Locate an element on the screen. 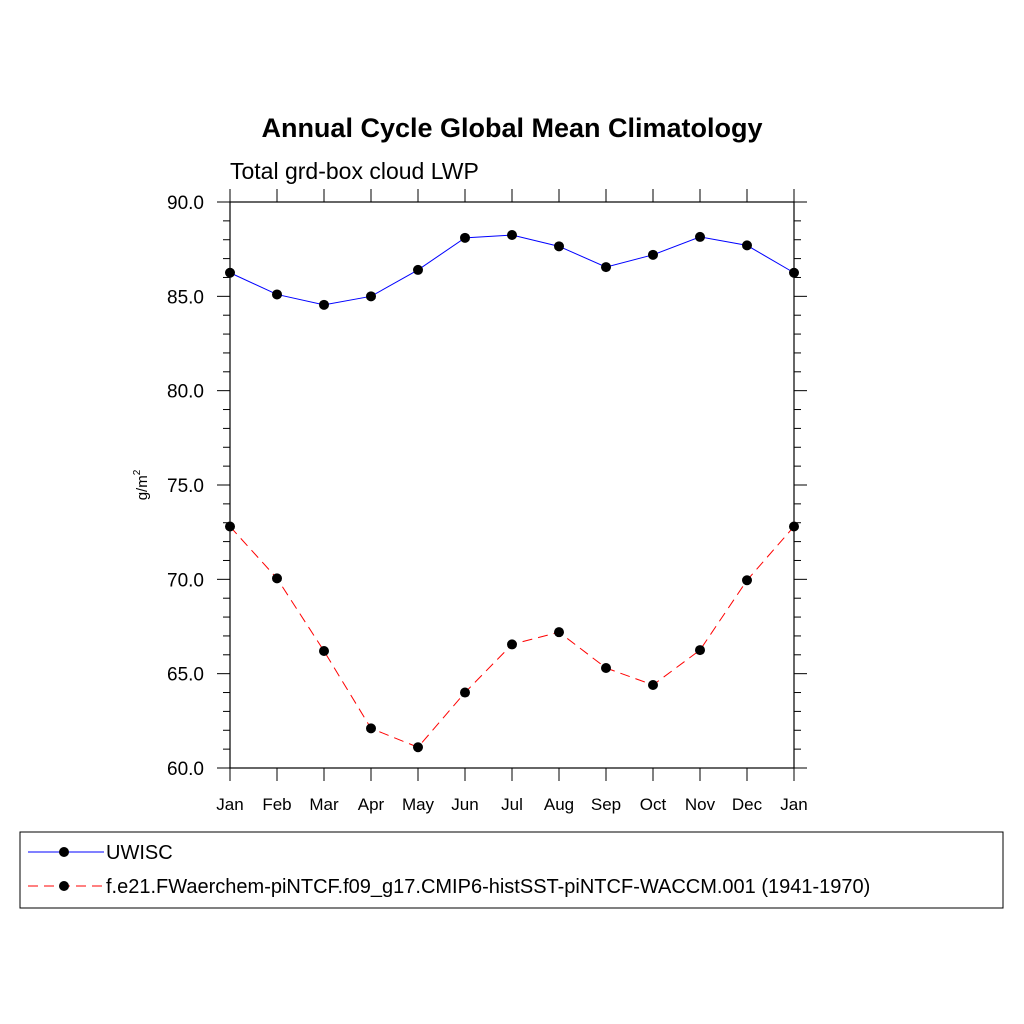 Image resolution: width=1024 pixels, height=1024 pixels. y-axis-label: g/m2 is located at coordinates (141, 484).